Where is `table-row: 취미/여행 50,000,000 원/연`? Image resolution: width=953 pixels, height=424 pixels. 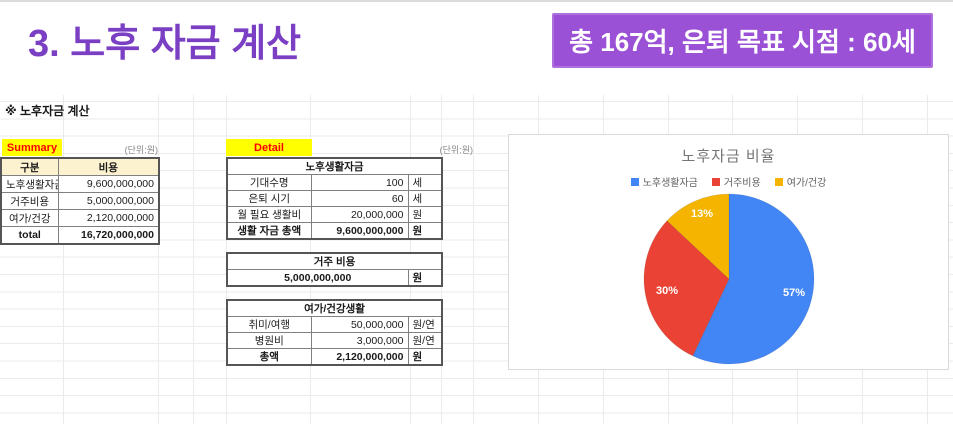 table-row: 취미/여행 50,000,000 원/연 is located at coordinates (334, 324).